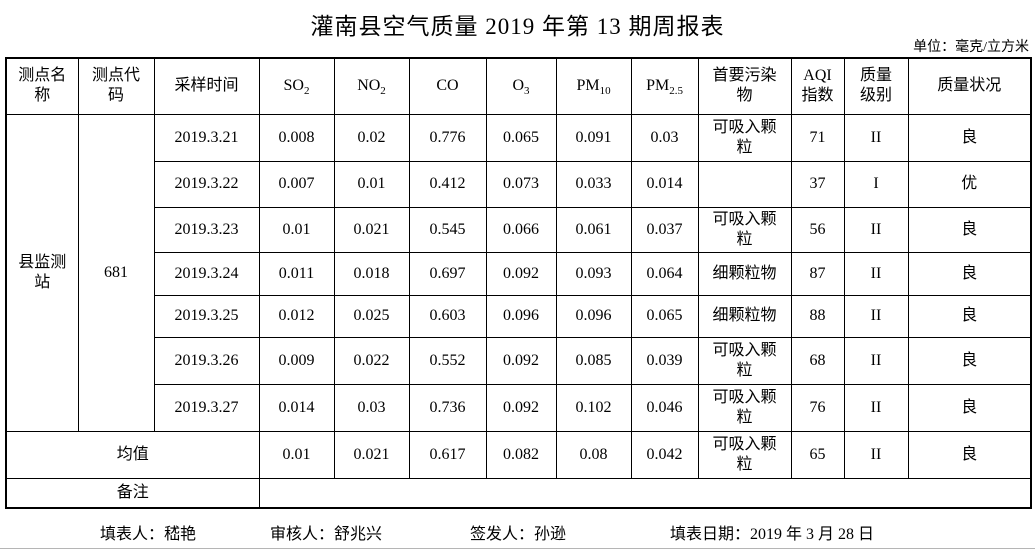 The image size is (1035, 550). I want to click on o3-cell: 0.073, so click(521, 184).